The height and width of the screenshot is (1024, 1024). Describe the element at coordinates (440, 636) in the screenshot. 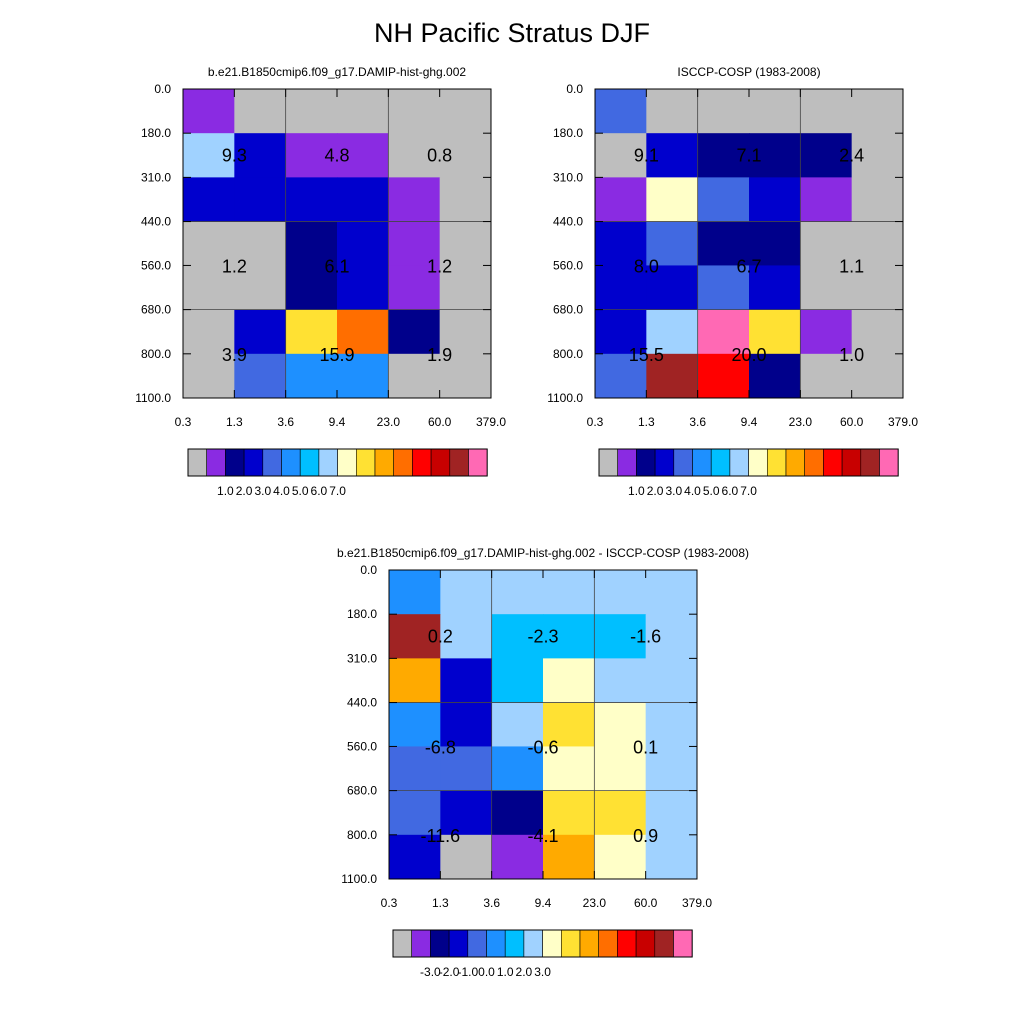

I see `cell-value-label: 0.2` at that location.